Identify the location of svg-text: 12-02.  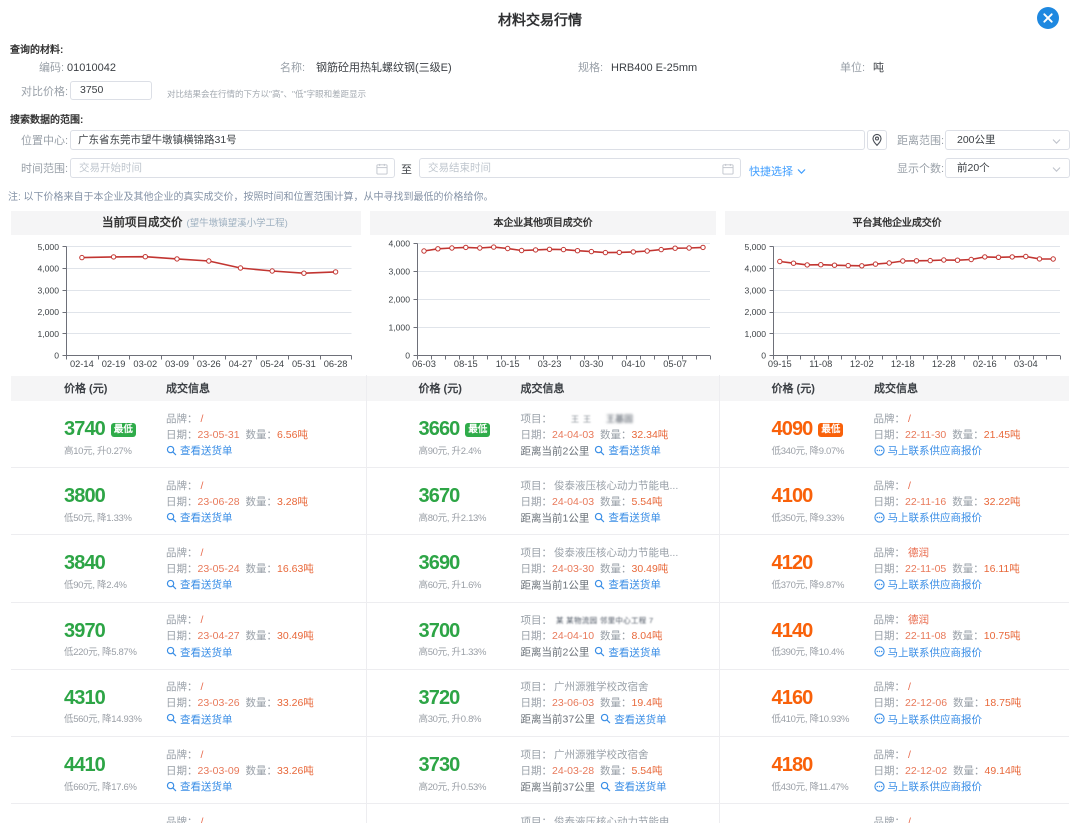
(862, 364).